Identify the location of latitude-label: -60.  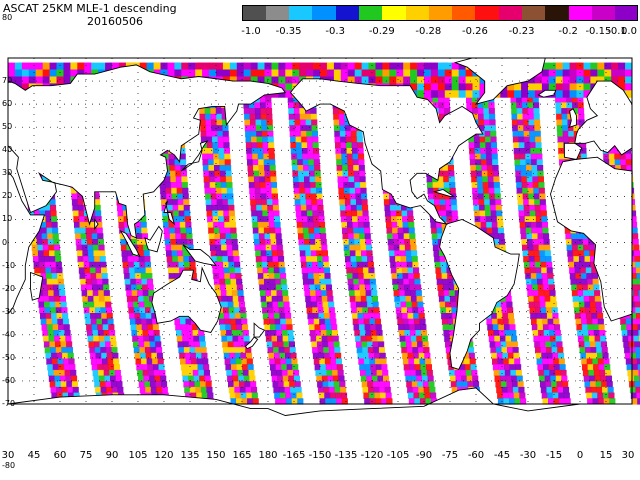
(9, 380).